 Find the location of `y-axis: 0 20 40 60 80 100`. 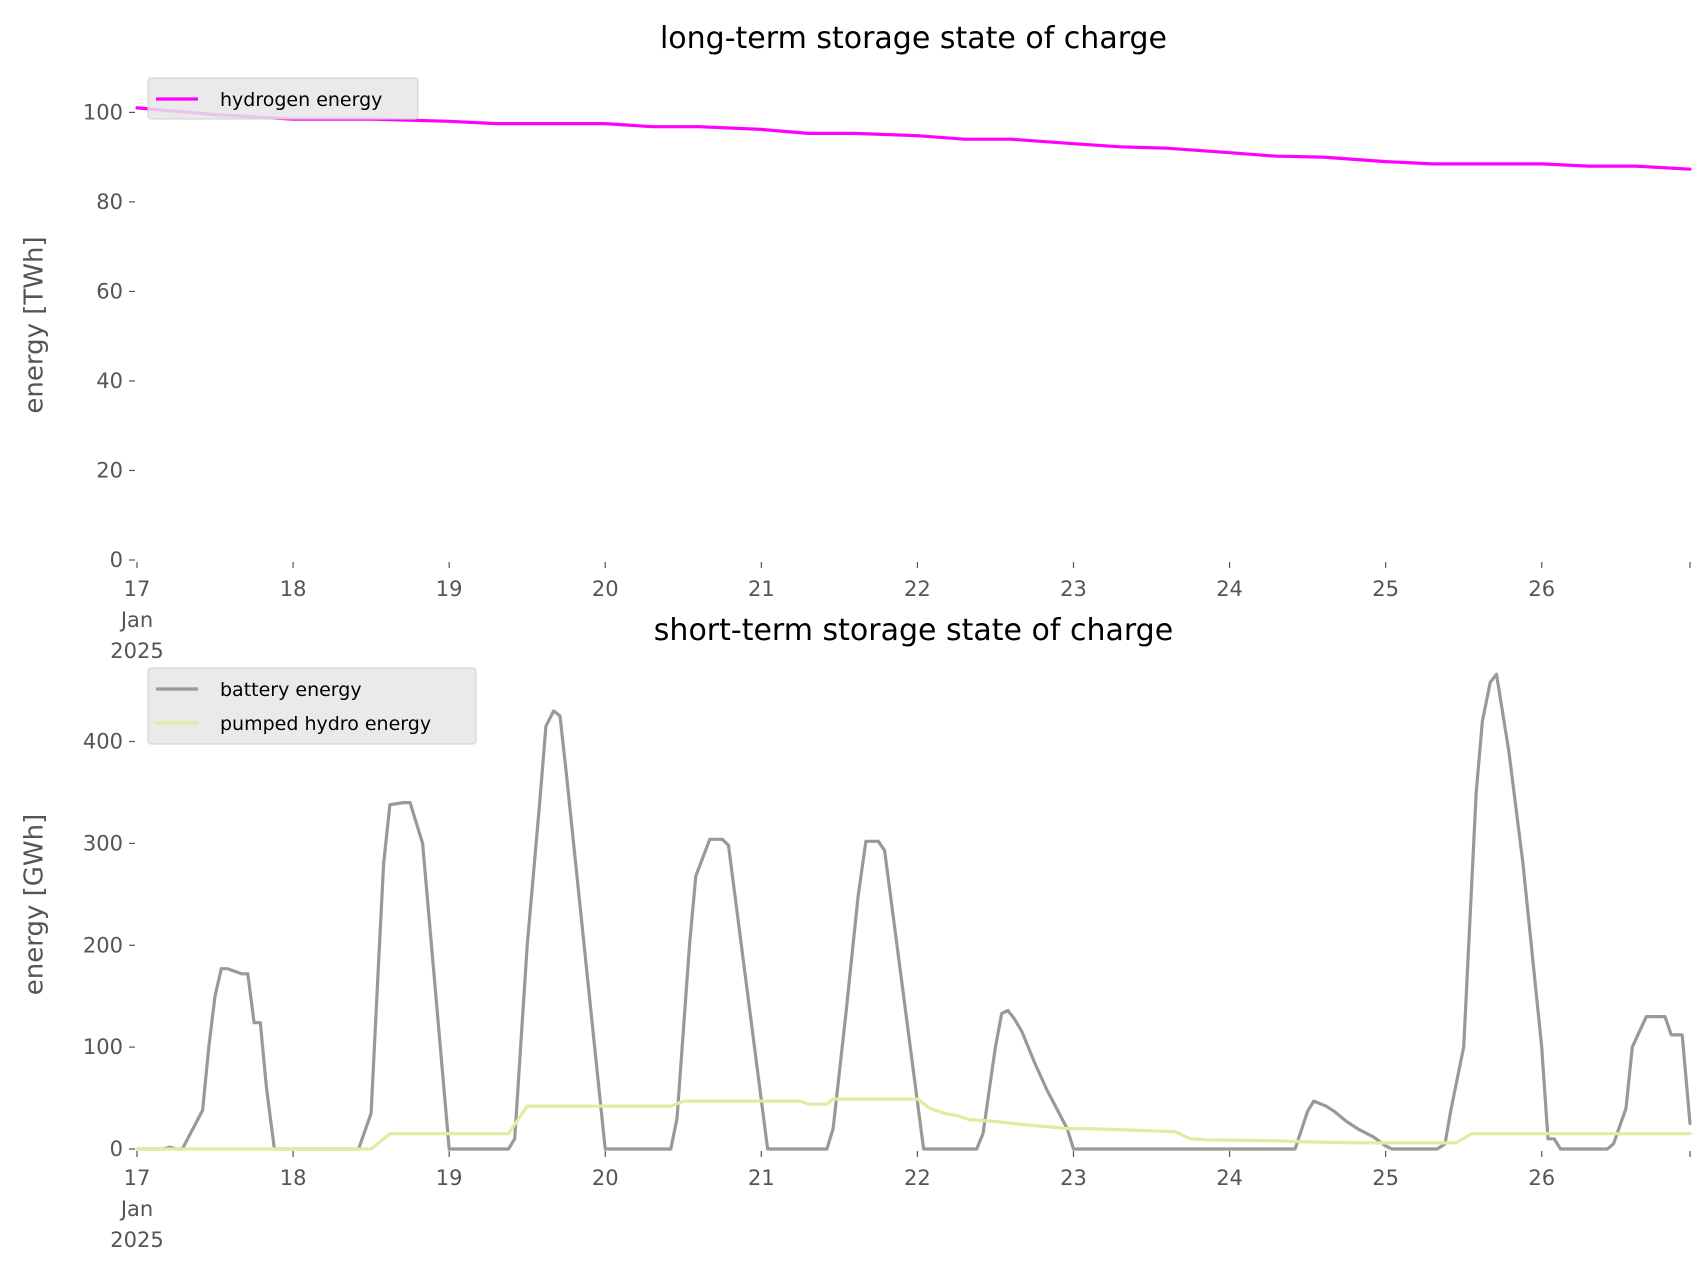

y-axis: 0 20 40 60 80 100 is located at coordinates (109, 336).